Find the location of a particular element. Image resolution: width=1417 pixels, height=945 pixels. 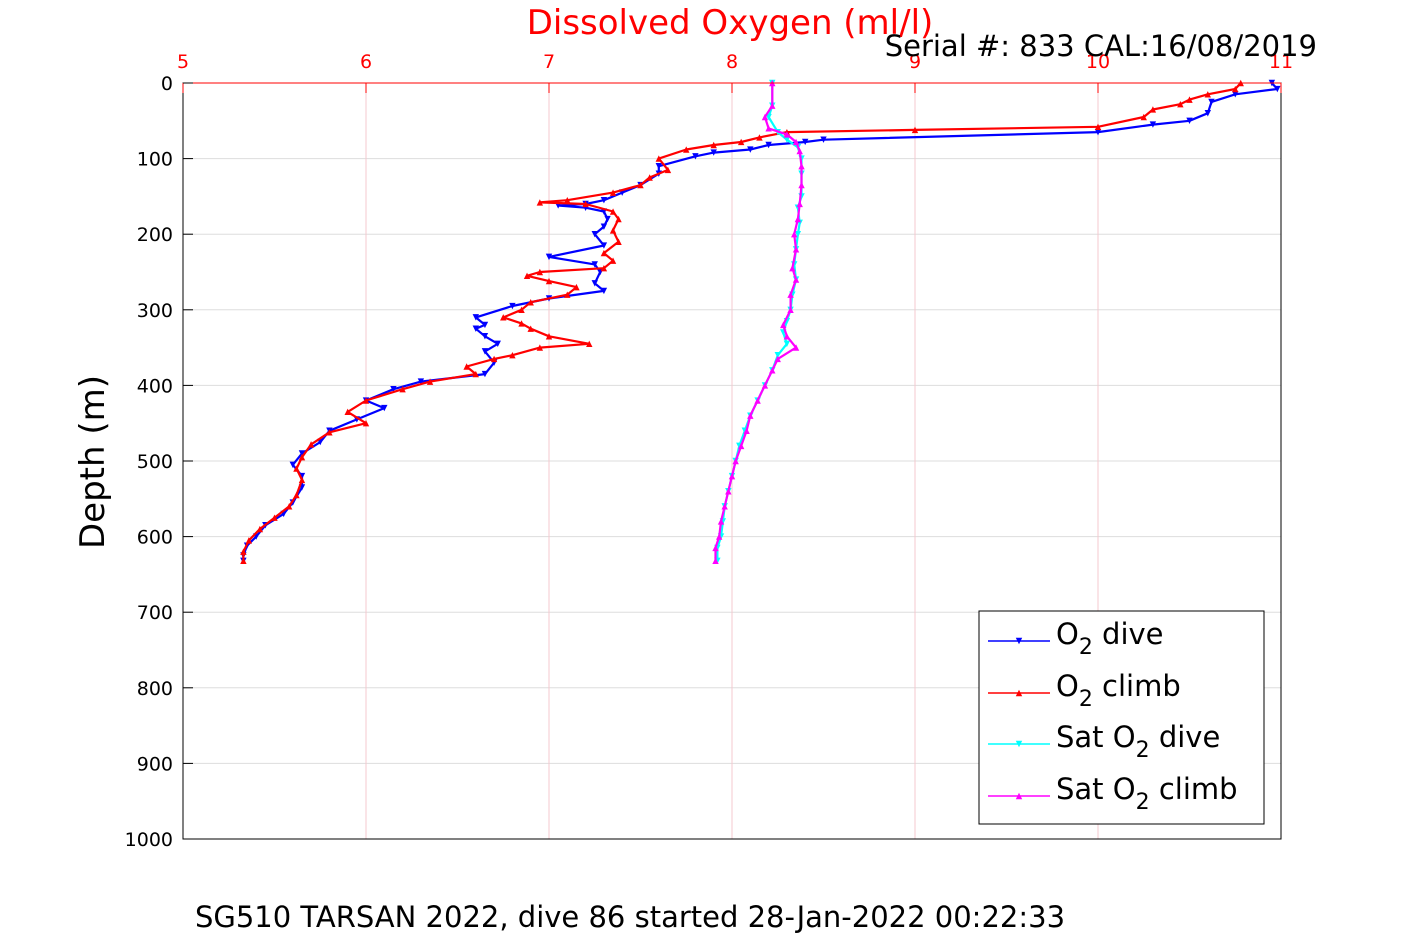

y-tick-label: 900 is located at coordinates (155, 764).